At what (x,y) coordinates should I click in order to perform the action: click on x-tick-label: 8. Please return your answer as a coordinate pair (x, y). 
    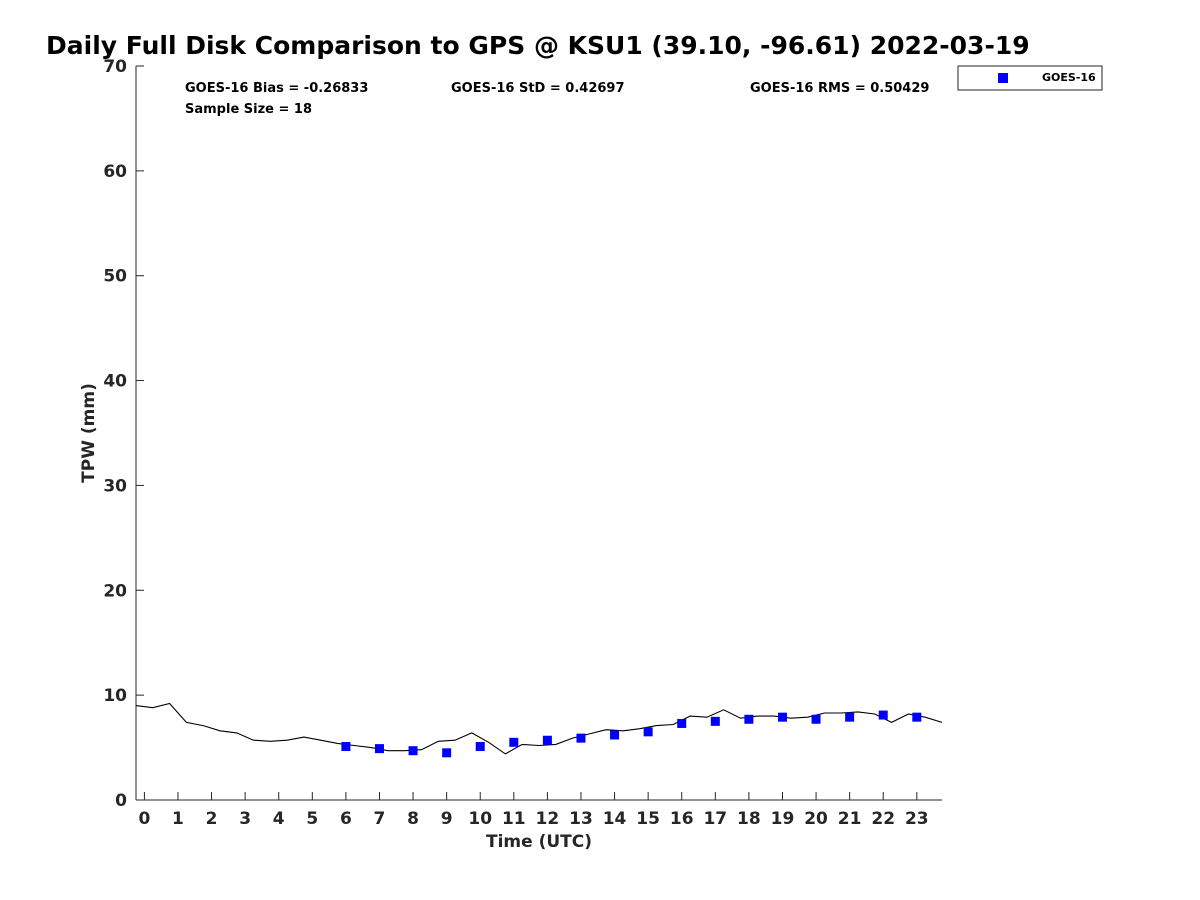
    Looking at the image, I should click on (413, 819).